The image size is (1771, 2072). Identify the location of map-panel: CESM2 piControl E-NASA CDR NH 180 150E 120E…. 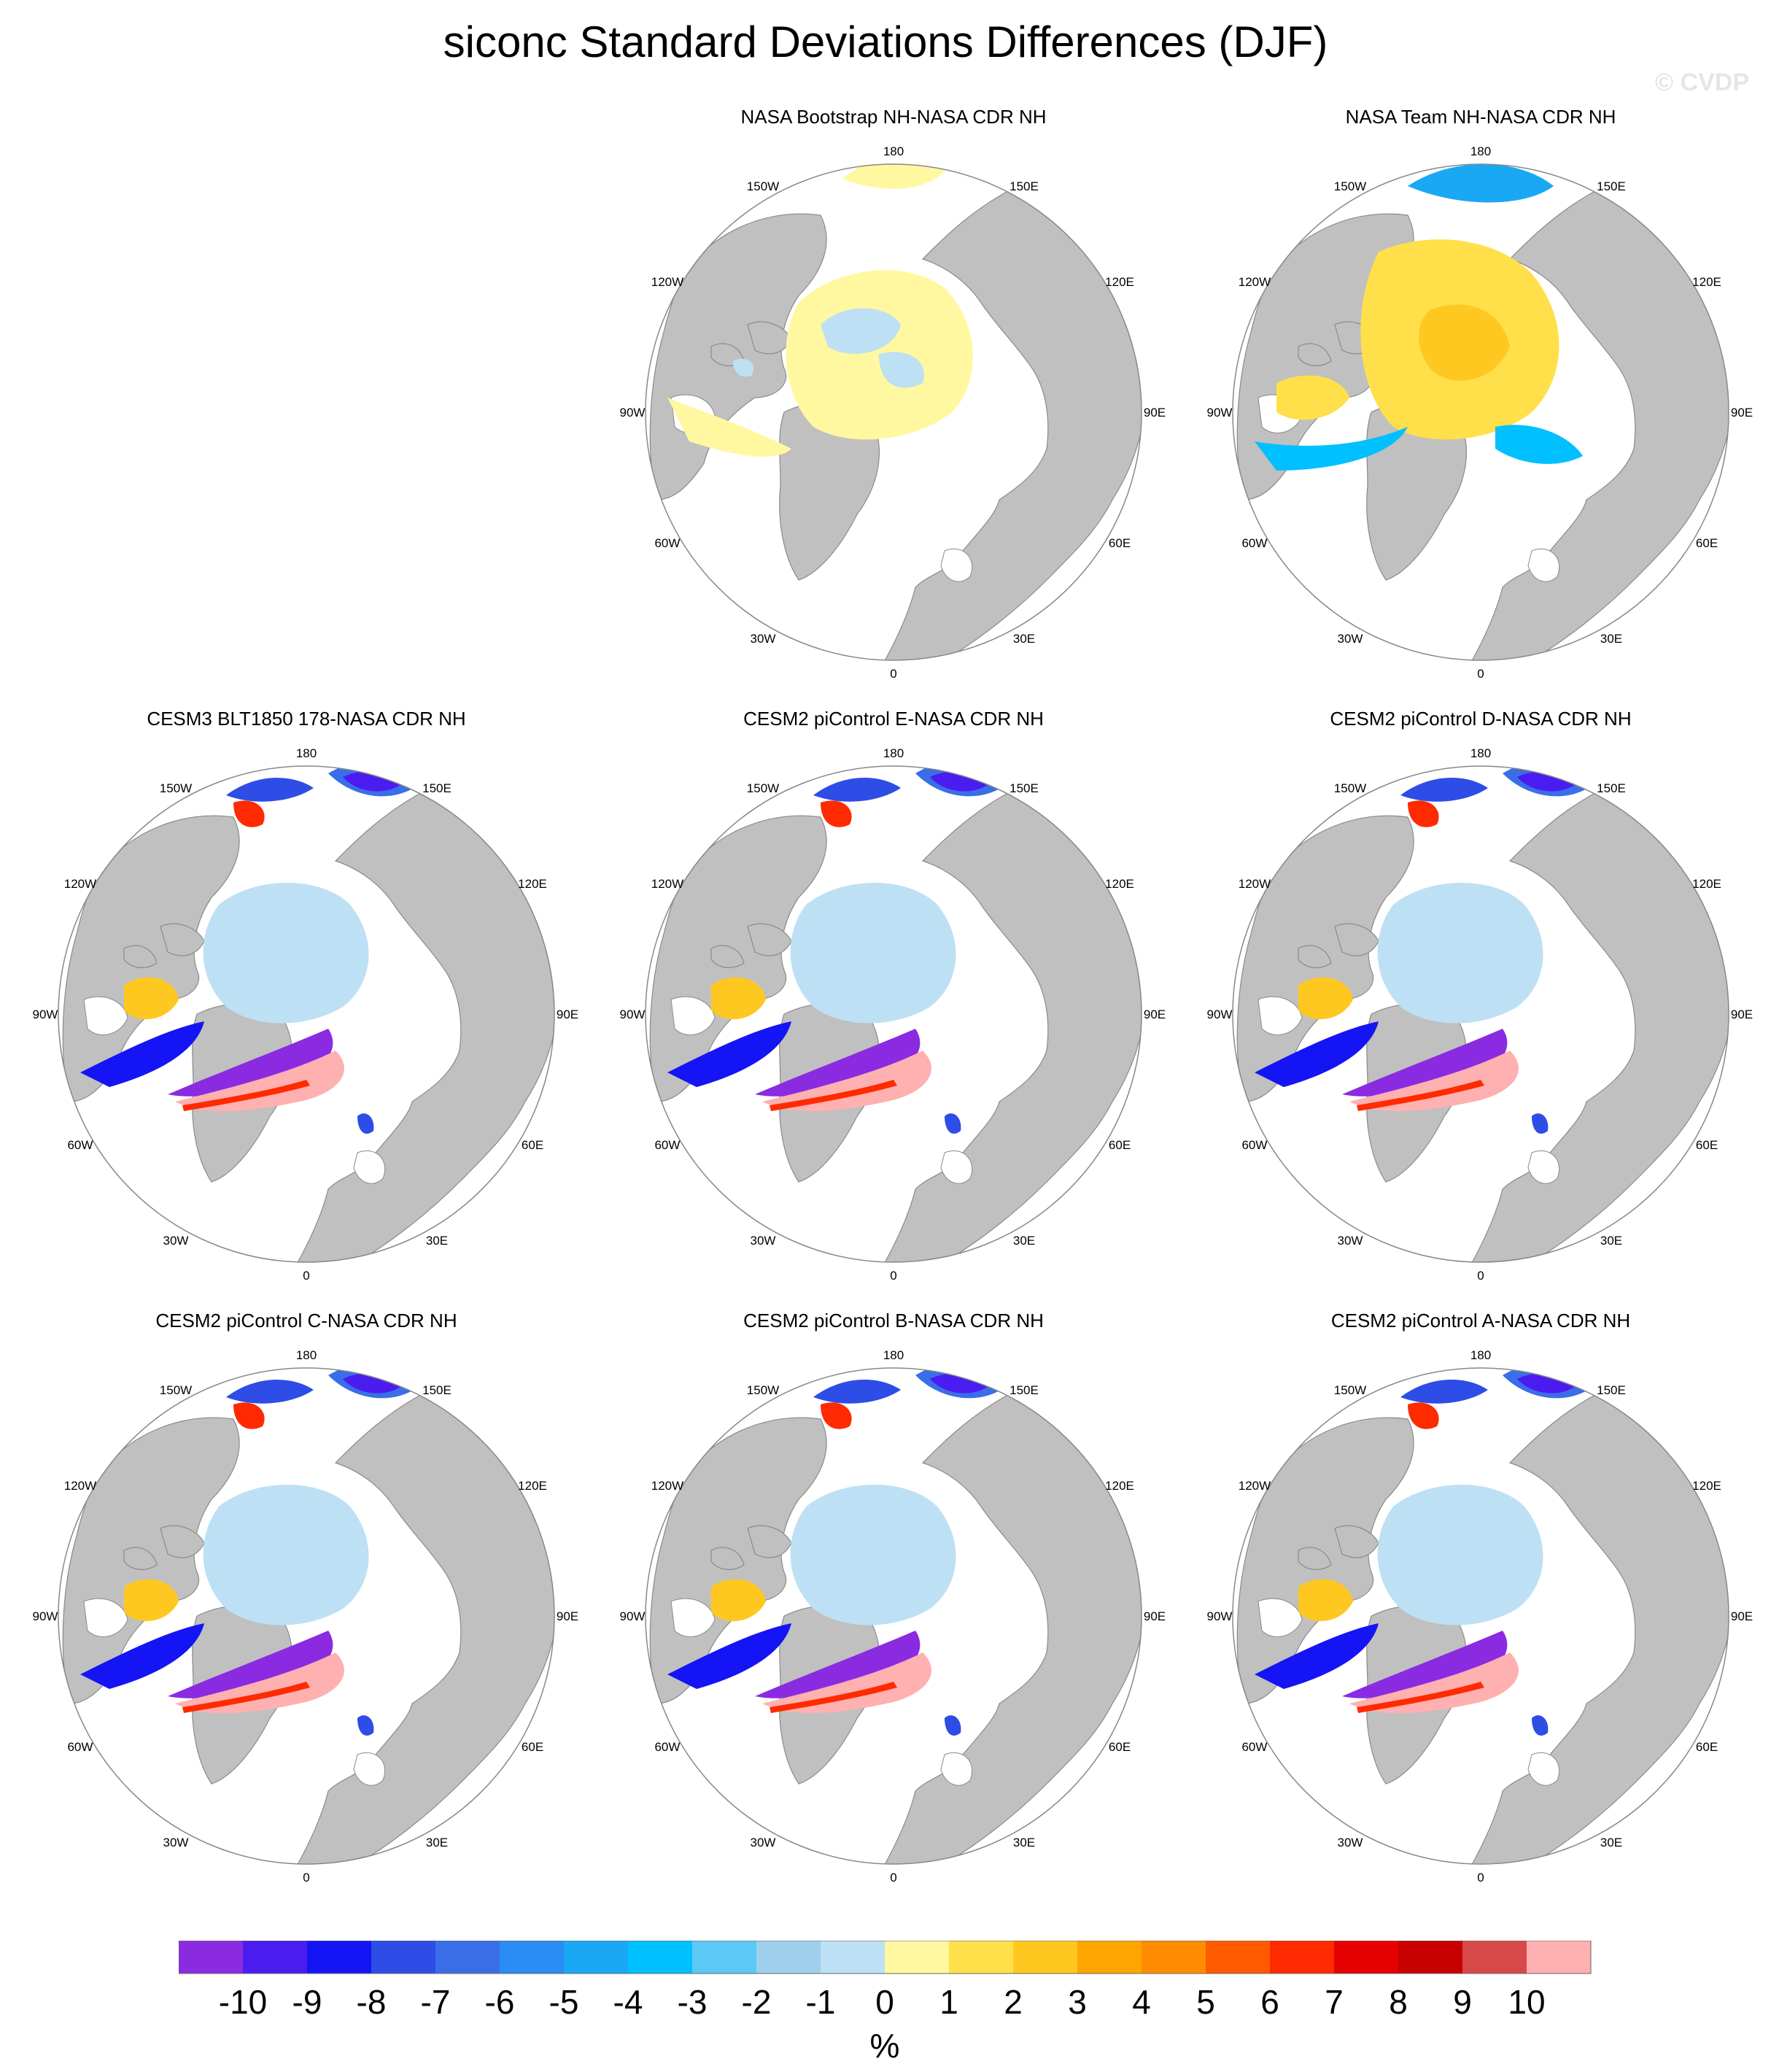
(893, 1007).